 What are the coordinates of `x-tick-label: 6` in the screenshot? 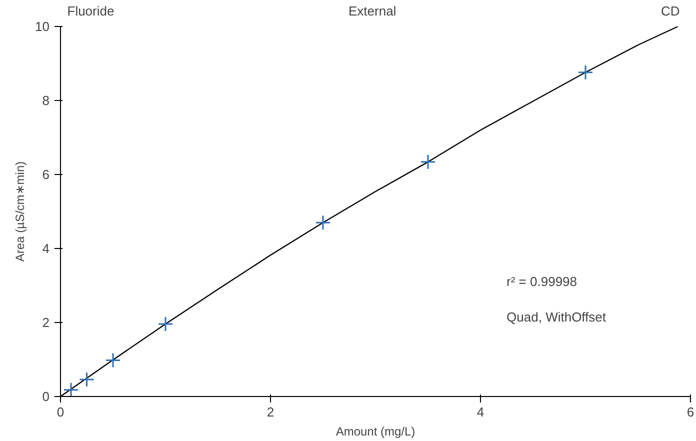 It's located at (690, 412).